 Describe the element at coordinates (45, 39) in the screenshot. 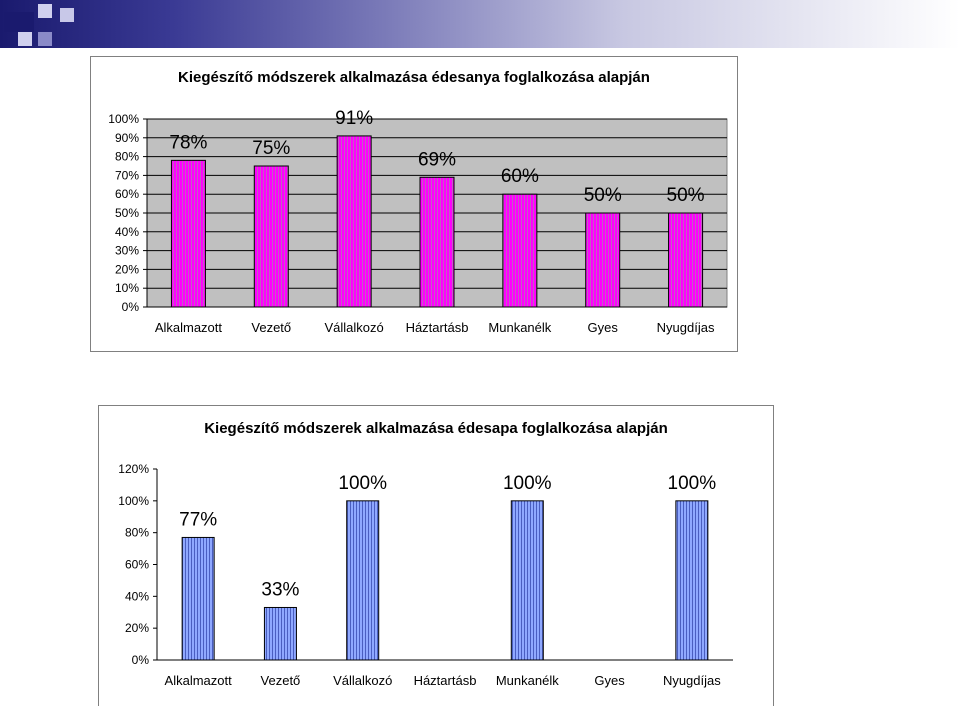

I see `header-square-mid` at that location.